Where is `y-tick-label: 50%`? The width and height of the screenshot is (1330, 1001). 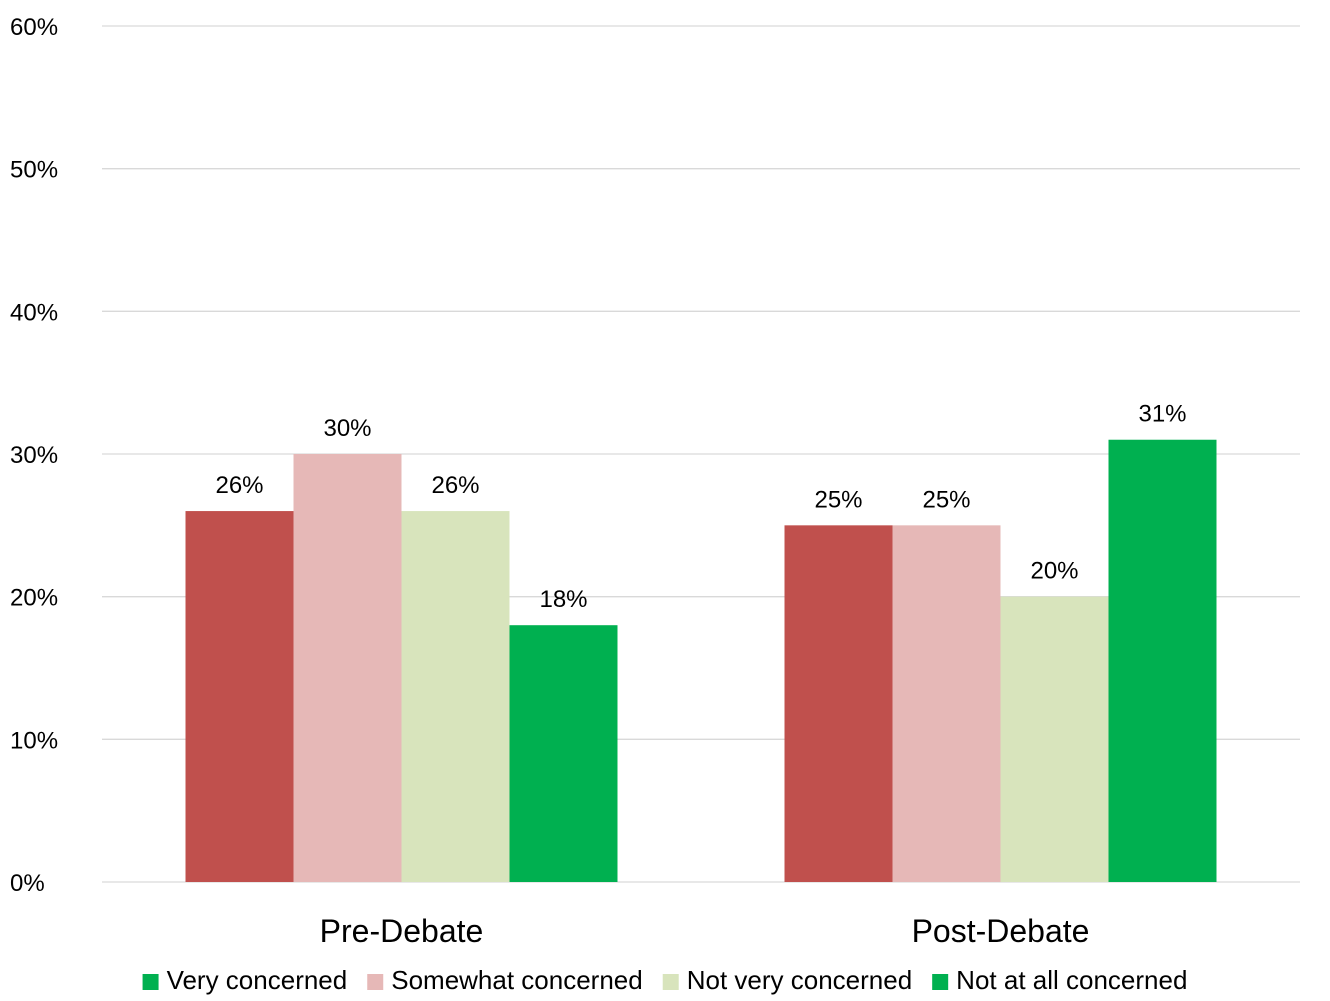
y-tick-label: 50% is located at coordinates (34, 170).